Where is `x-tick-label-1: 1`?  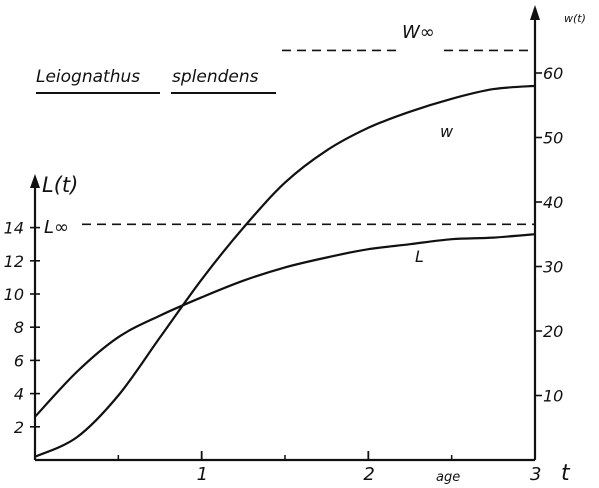 x-tick-label-1: 1 is located at coordinates (202, 474).